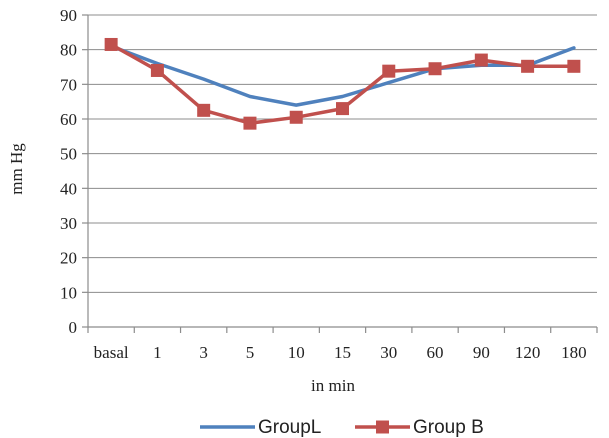 This screenshot has height=438, width=609. Describe the element at coordinates (435, 352) in the screenshot. I see `x-tick-label: 60` at that location.